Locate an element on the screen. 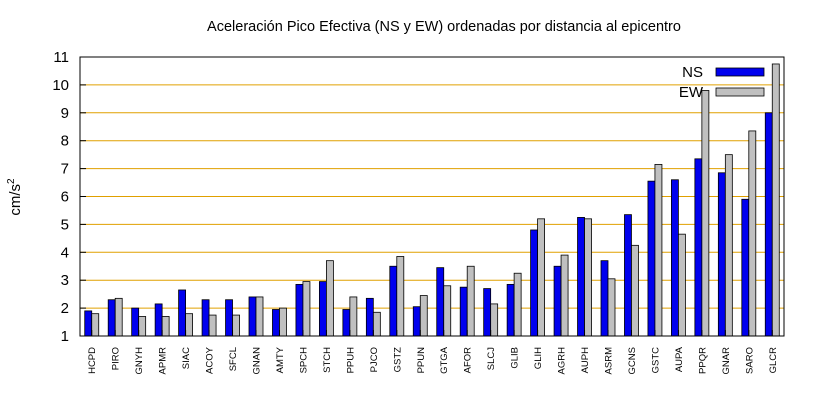 This screenshot has height=400, width=820. bar-ew-amty is located at coordinates (283, 322).